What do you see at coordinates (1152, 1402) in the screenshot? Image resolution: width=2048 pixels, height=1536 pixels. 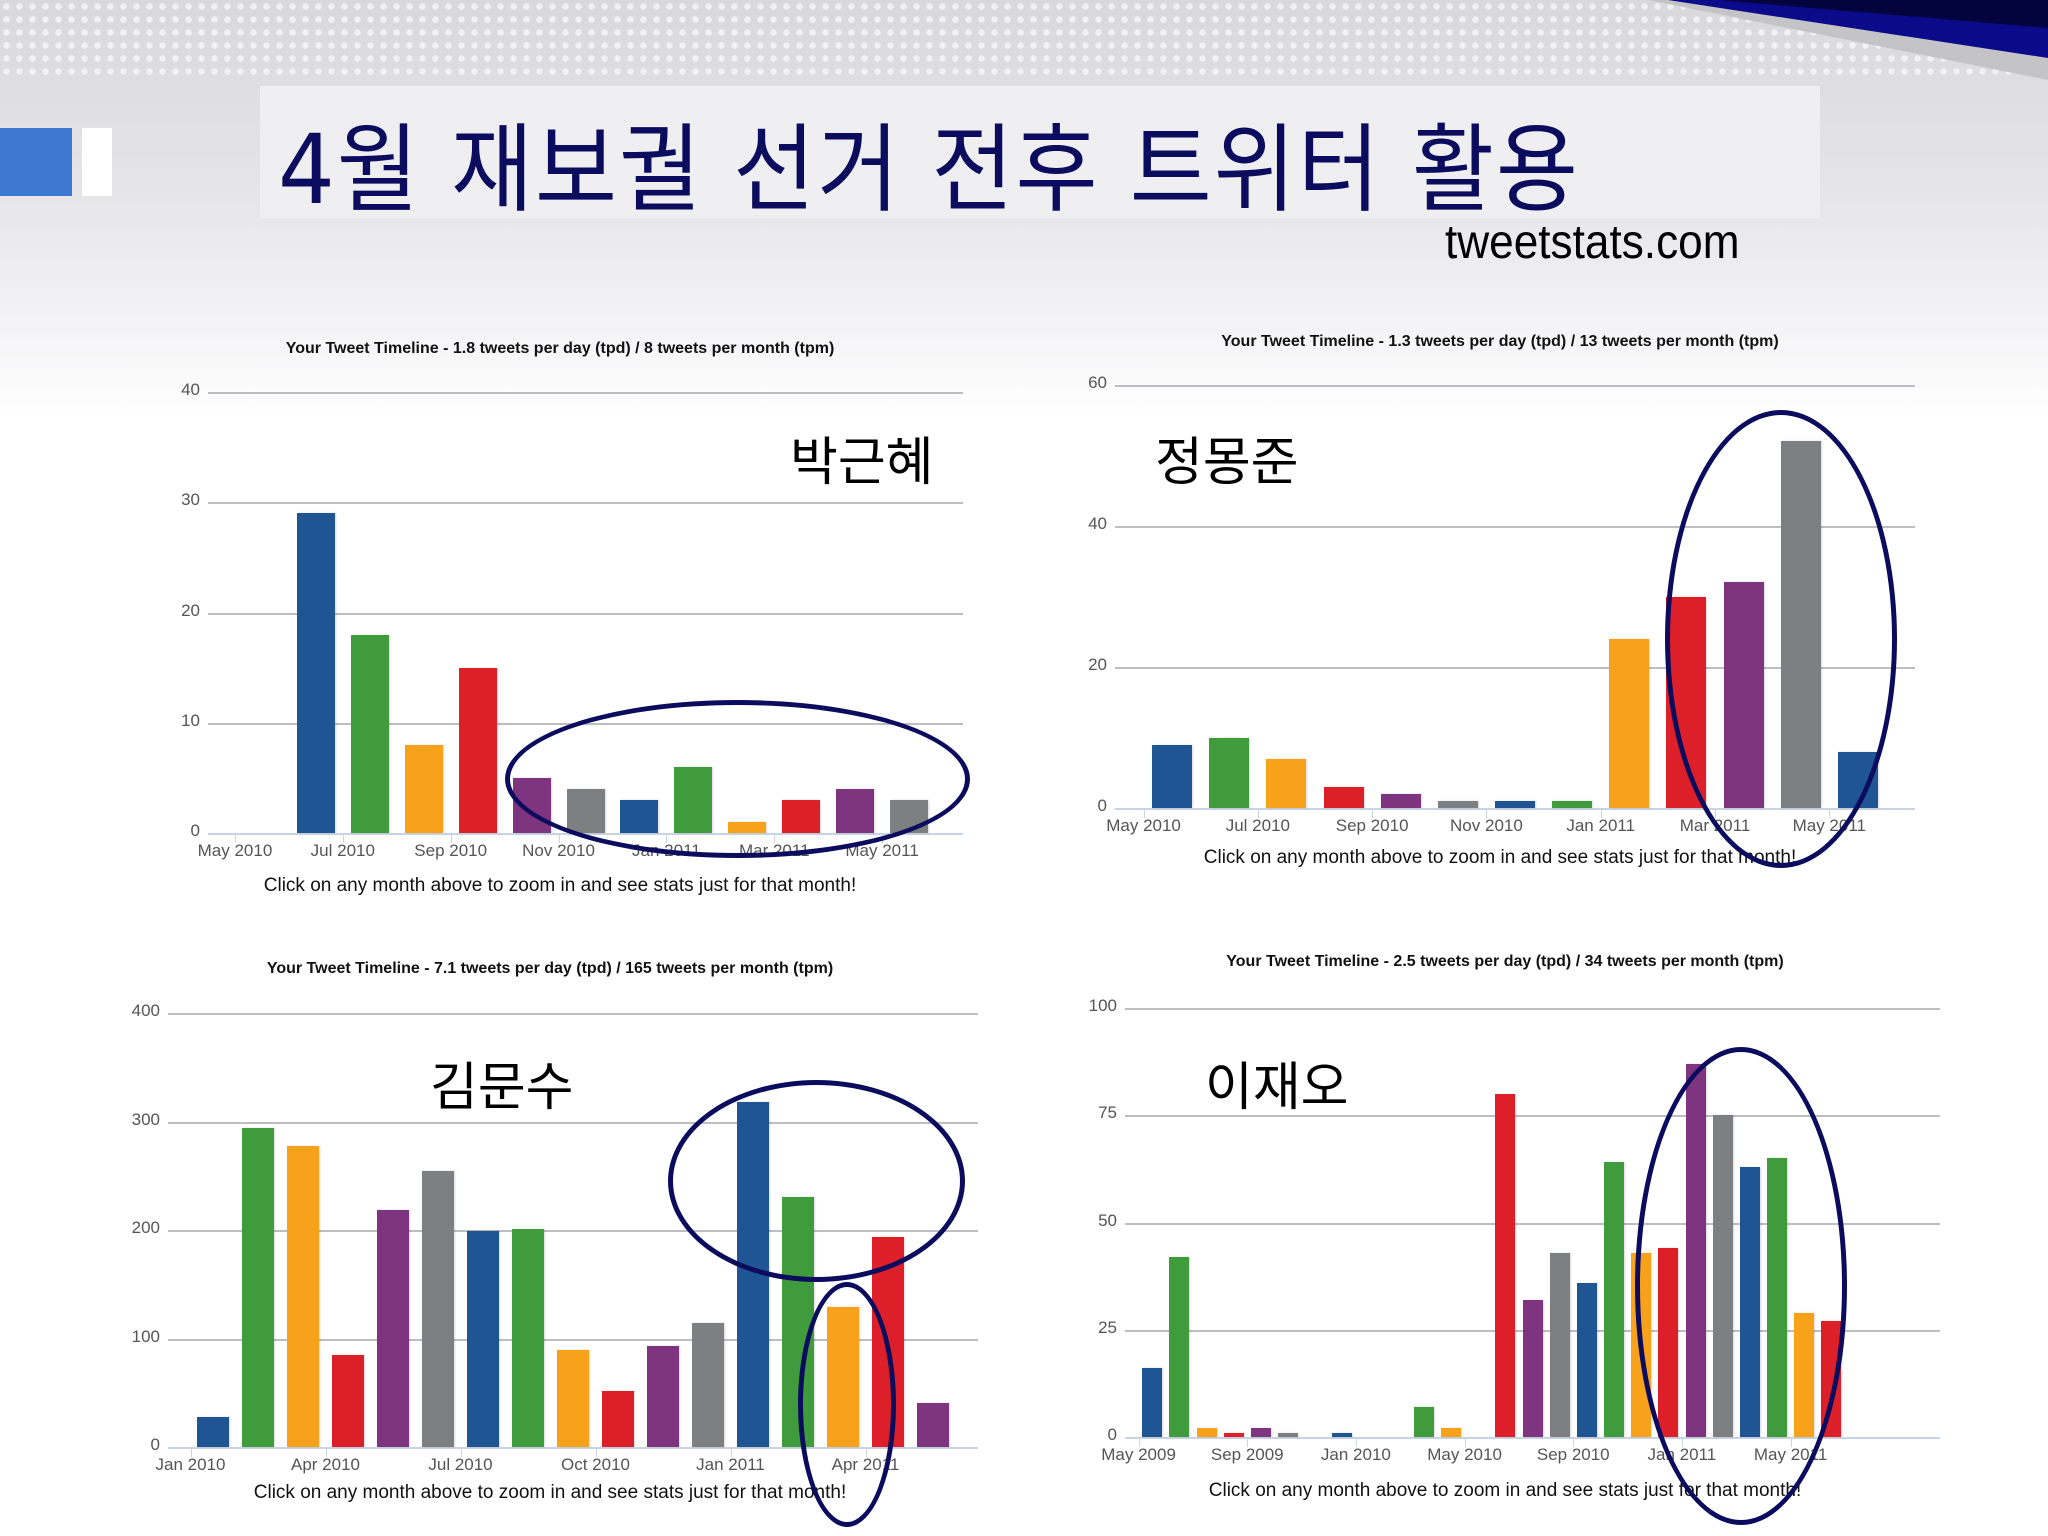 I see `bar-may-2009` at bounding box center [1152, 1402].